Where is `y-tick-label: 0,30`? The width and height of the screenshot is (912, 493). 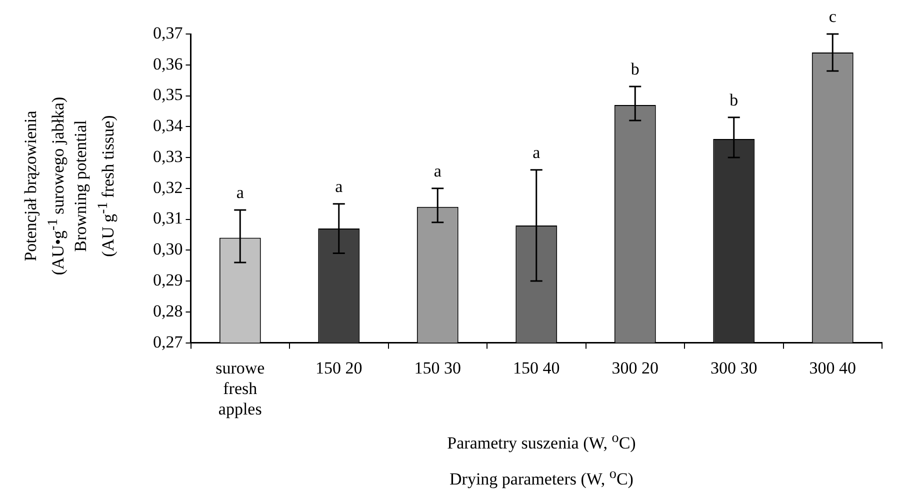 y-tick-label: 0,30 is located at coordinates (168, 249).